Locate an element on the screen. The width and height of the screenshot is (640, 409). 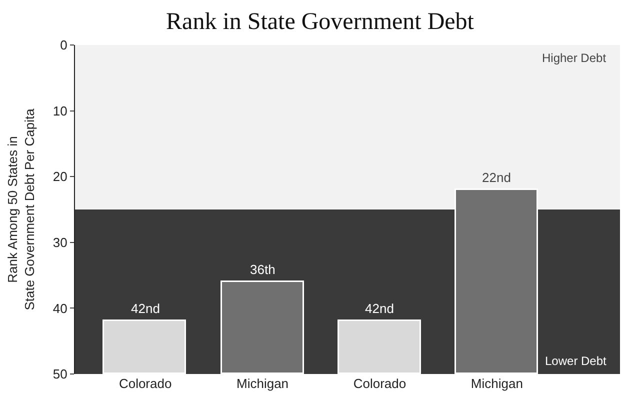
chart-title: Rank in State Government Debt is located at coordinates (320, 22).